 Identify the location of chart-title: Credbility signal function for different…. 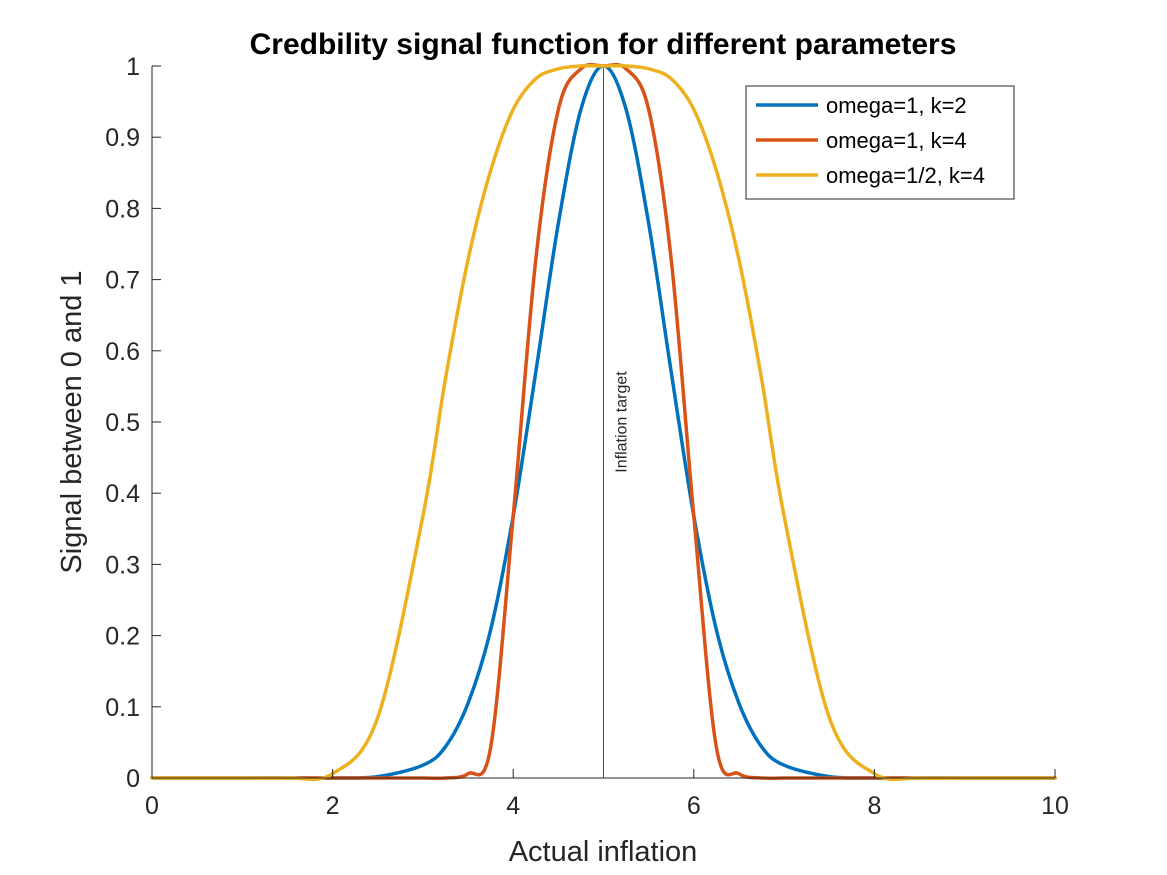
(603, 44).